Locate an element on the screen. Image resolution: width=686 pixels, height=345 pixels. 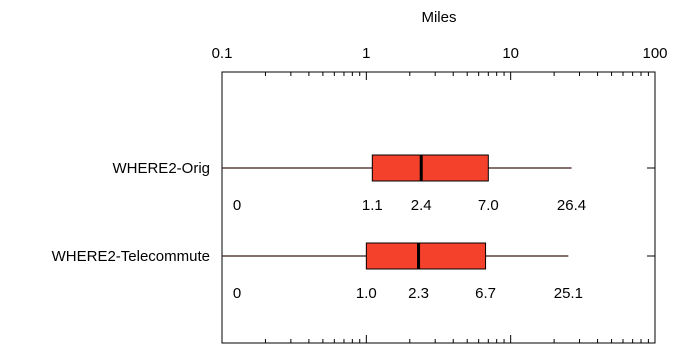
category-label: WHERE2-Telecommute is located at coordinates (131, 256).